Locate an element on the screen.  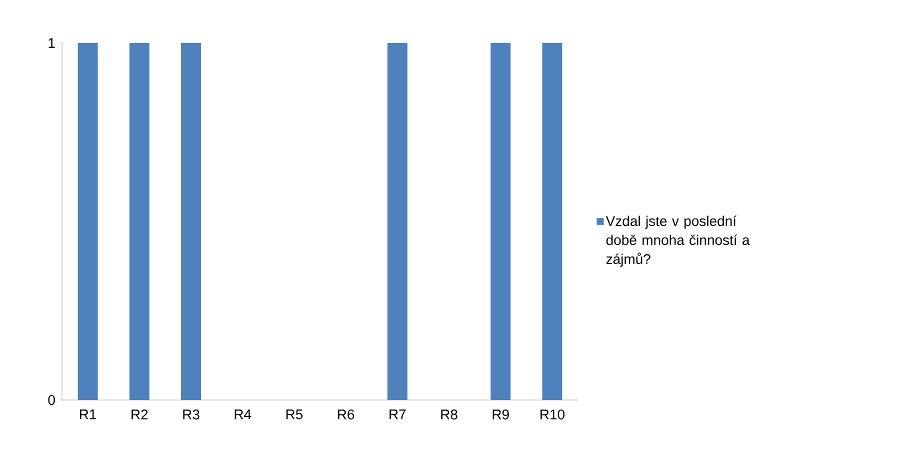
x-tick-label: R4 is located at coordinates (243, 415).